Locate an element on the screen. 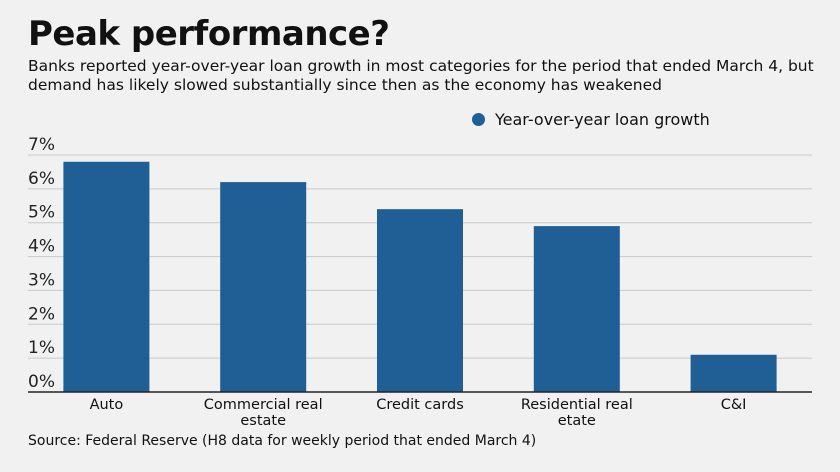  y-tick-label: 7% is located at coordinates (41, 145).